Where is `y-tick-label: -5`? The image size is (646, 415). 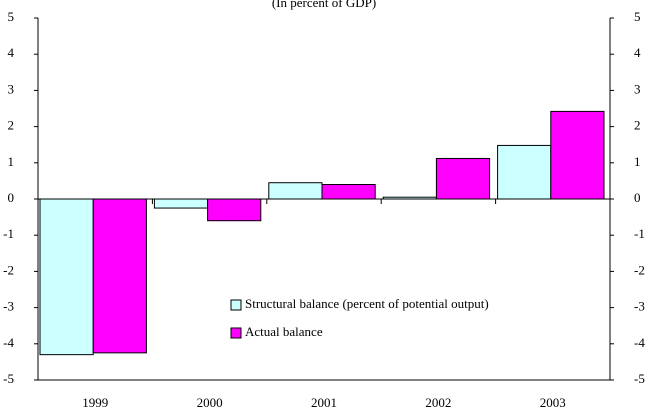 y-tick-label: -5 is located at coordinates (8, 378).